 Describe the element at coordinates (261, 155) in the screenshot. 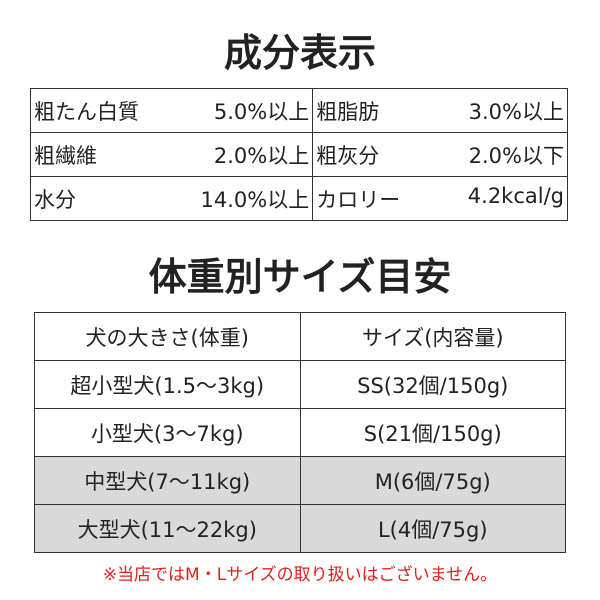

I see `nutrient-value: 2.0%以上` at that location.